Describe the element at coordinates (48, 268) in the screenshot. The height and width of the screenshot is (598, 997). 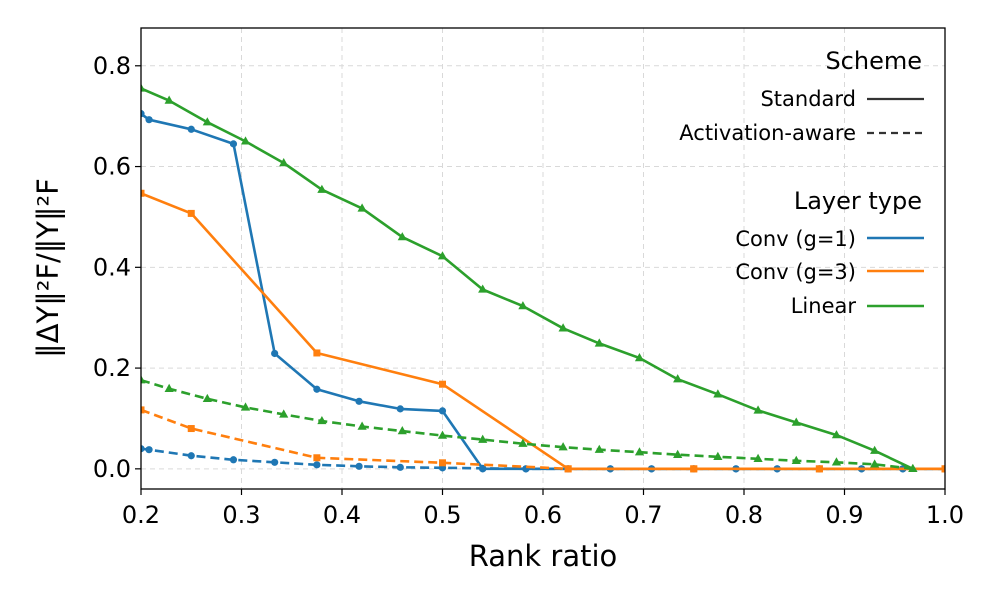
I see `y-axis-label: ‖ΔY‖²F/‖Y‖²F` at that location.